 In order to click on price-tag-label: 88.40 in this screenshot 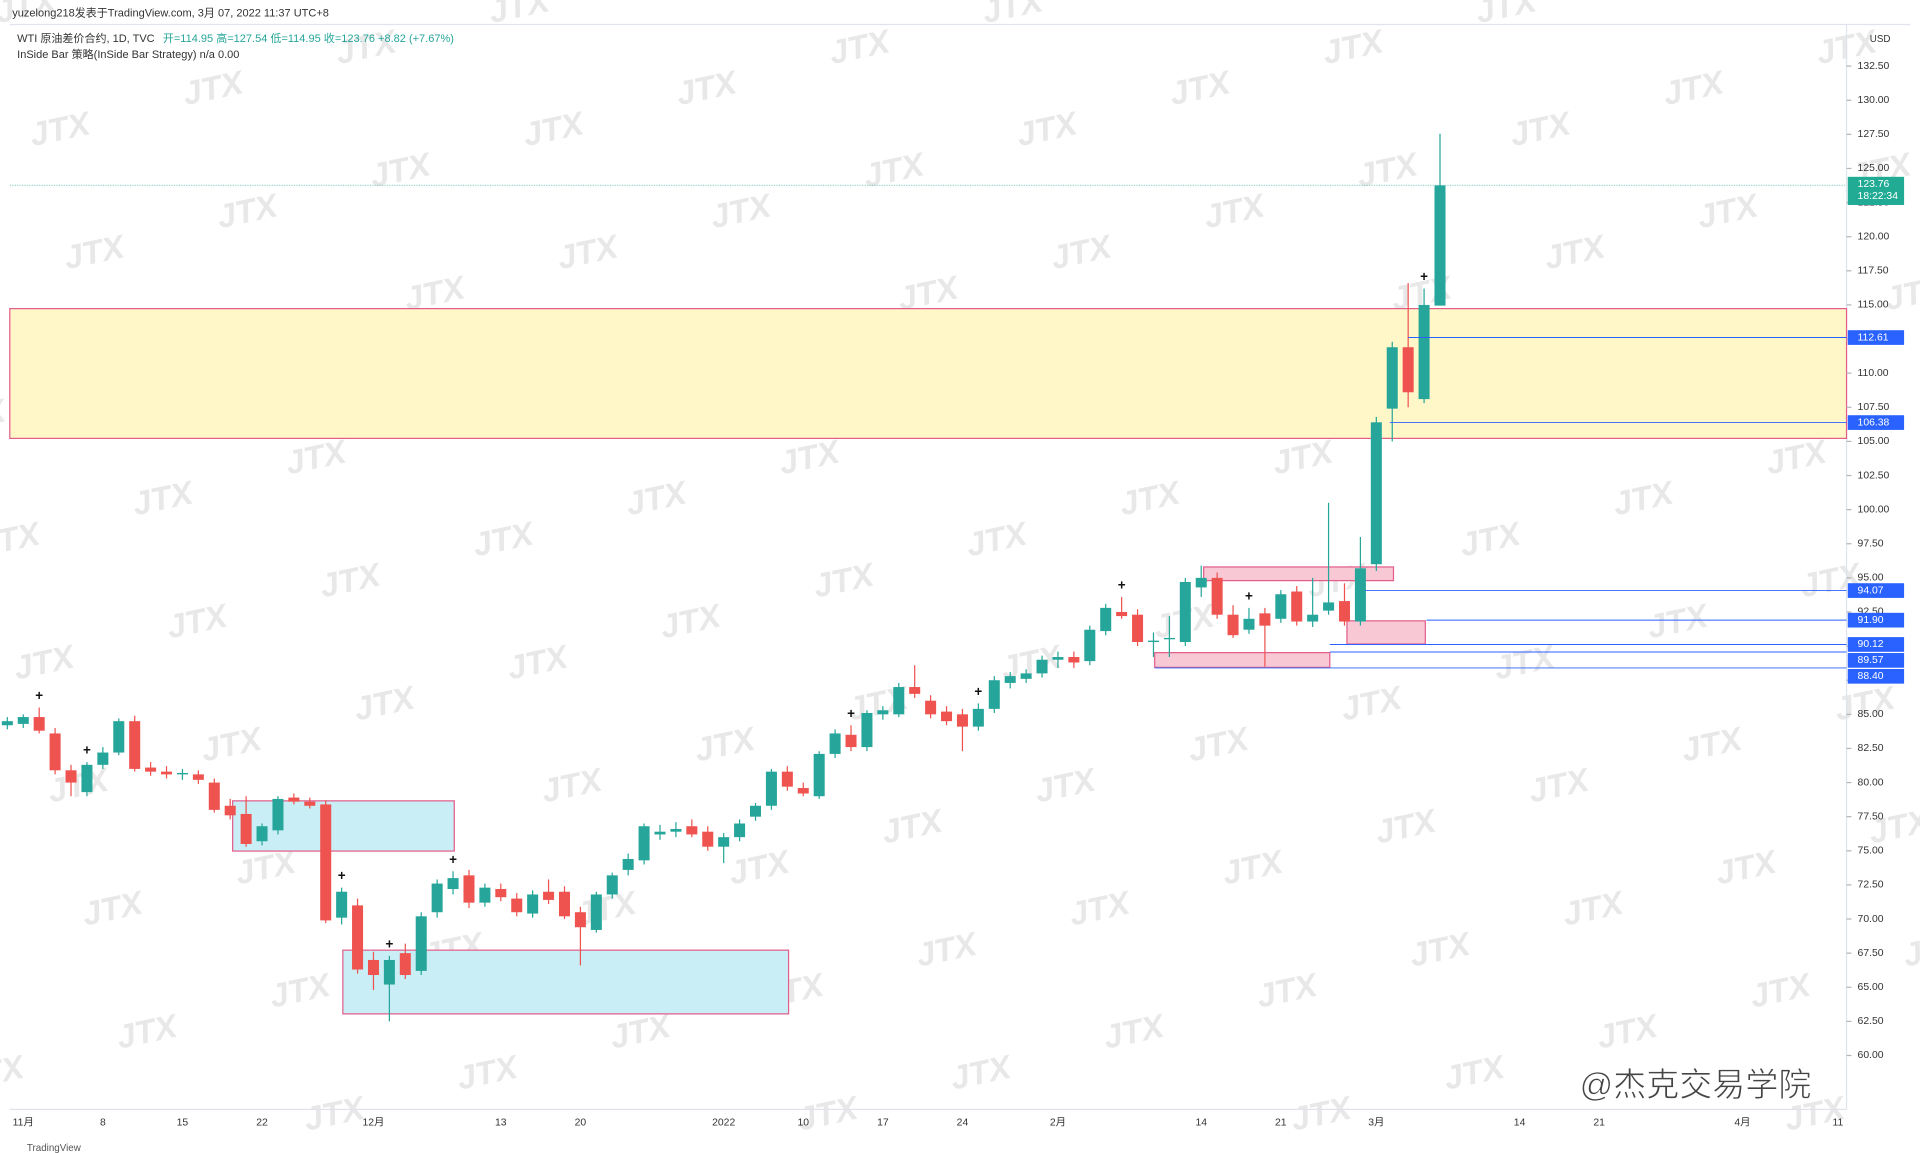, I will do `click(1871, 676)`.